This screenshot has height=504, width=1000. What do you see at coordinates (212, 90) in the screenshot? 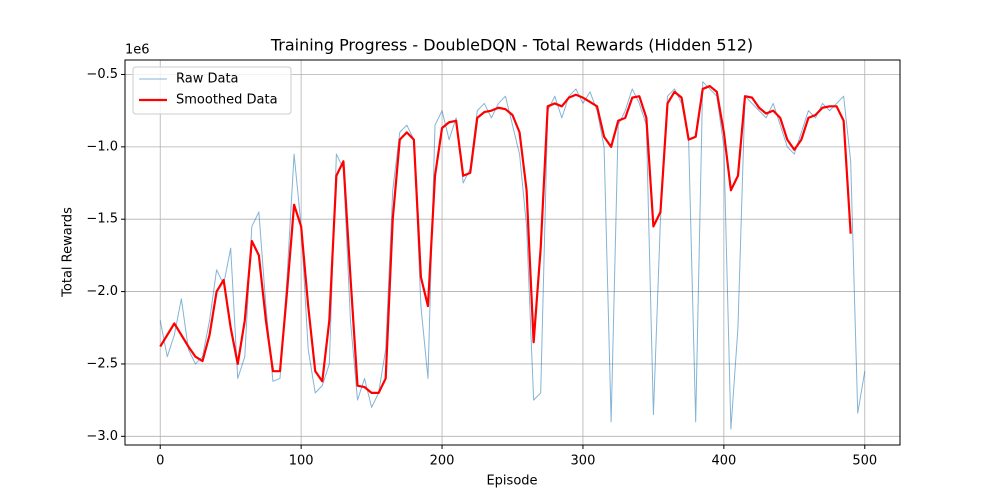
I see `legend-box` at bounding box center [212, 90].